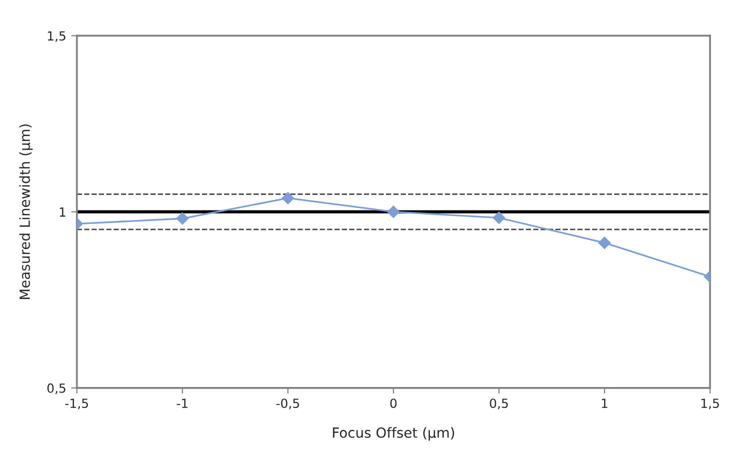 The height and width of the screenshot is (476, 732). I want to click on x-tick-label: 1,5, so click(710, 404).